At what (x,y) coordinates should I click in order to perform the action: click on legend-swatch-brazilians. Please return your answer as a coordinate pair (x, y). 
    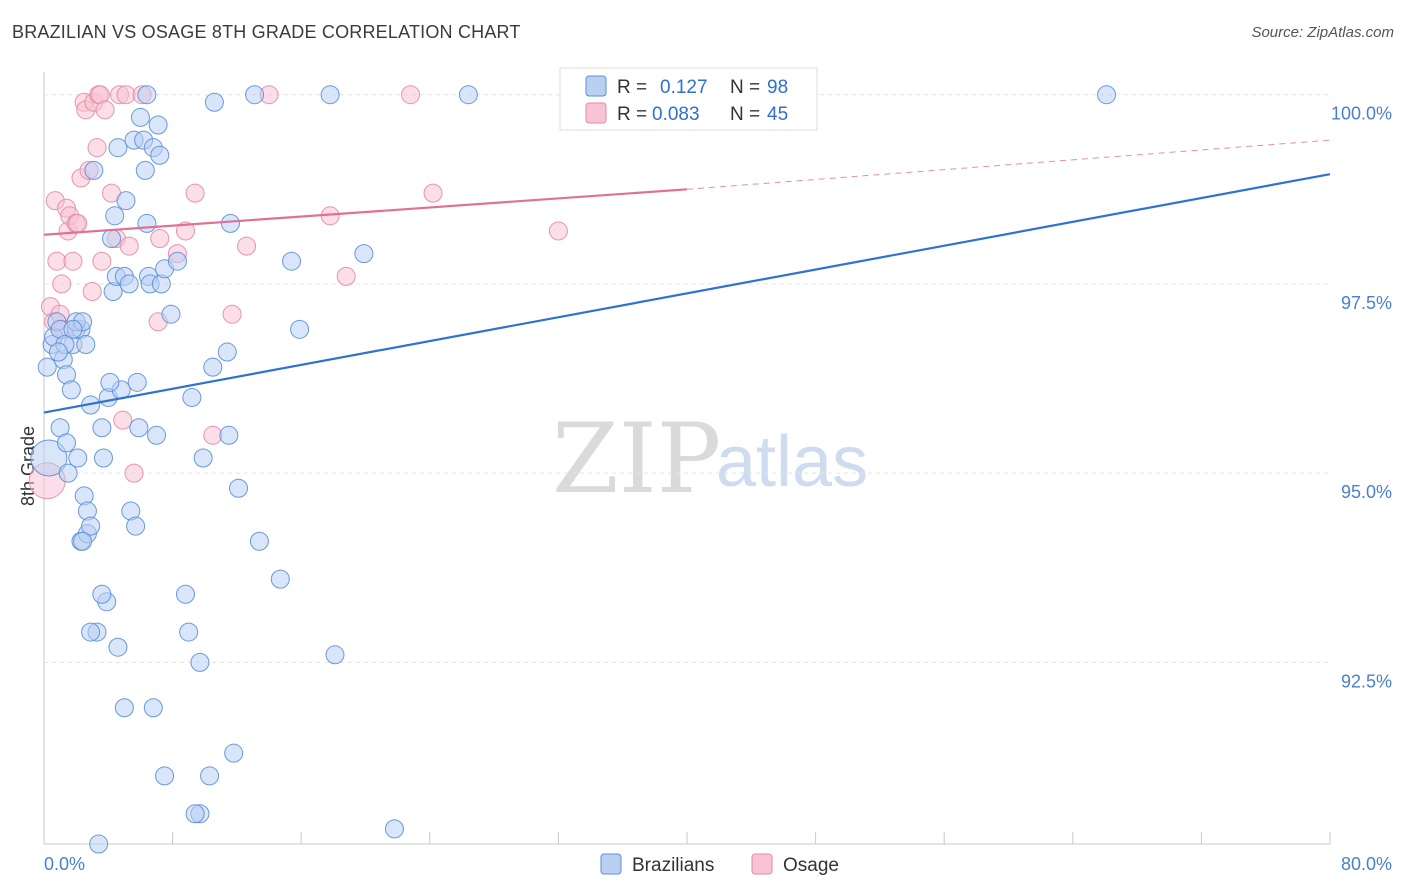
    Looking at the image, I should click on (596, 86).